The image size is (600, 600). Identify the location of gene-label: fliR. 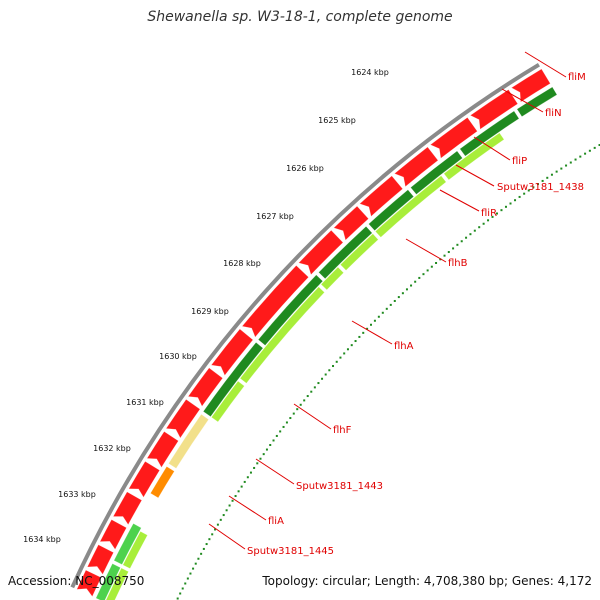
(489, 213).